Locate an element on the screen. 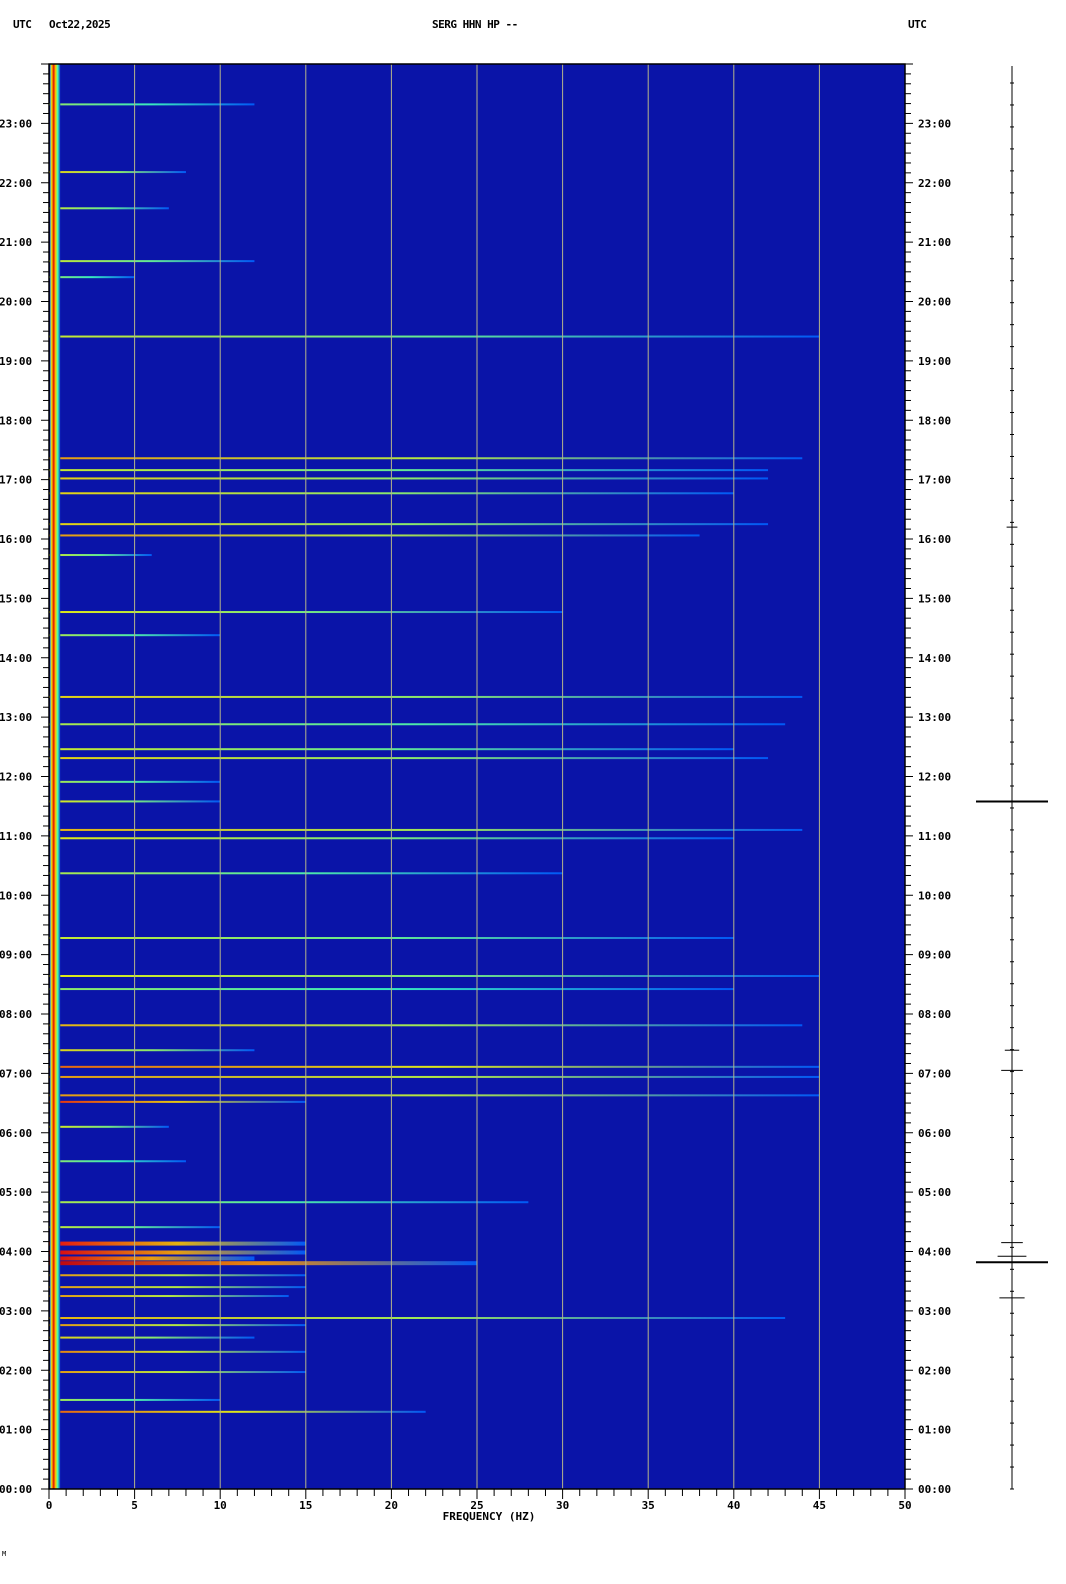 The height and width of the screenshot is (1584, 1066). x-tick-label: 40 is located at coordinates (733, 1505).